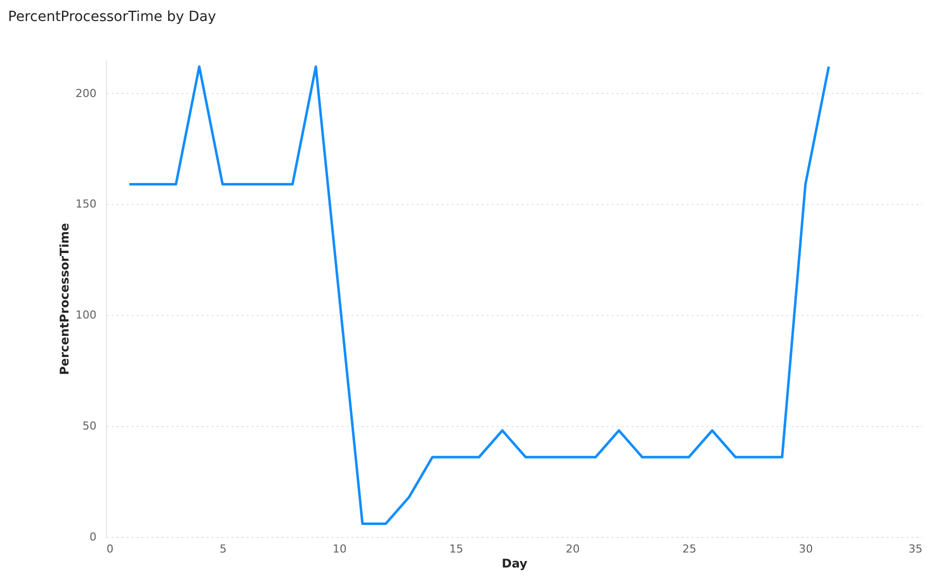 This screenshot has height=577, width=940. Describe the element at coordinates (456, 549) in the screenshot. I see `x-tick-label: 15` at that location.